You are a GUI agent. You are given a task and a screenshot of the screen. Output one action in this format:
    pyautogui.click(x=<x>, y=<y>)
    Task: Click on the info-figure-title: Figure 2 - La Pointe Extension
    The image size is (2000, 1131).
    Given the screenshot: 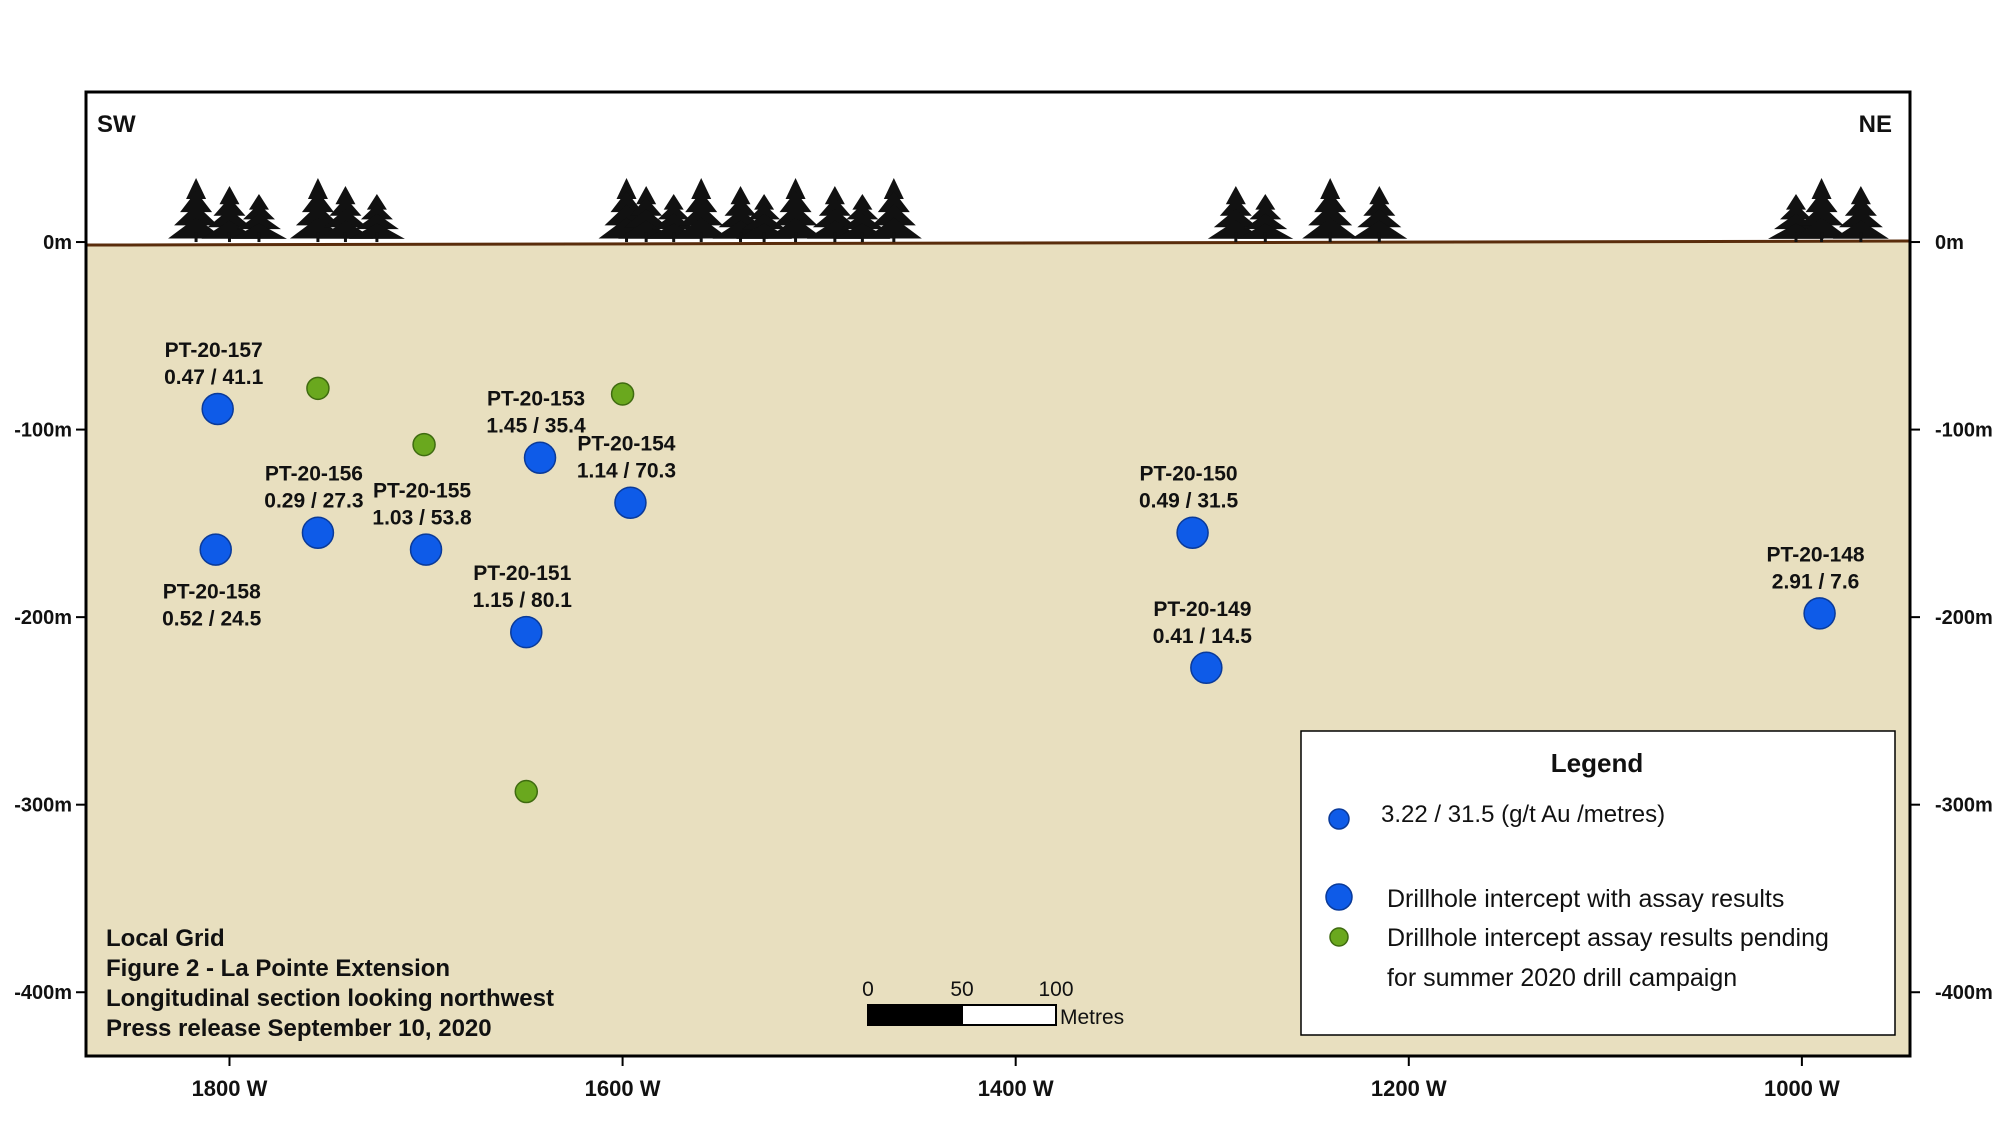 What is the action you would take?
    pyautogui.click(x=278, y=968)
    